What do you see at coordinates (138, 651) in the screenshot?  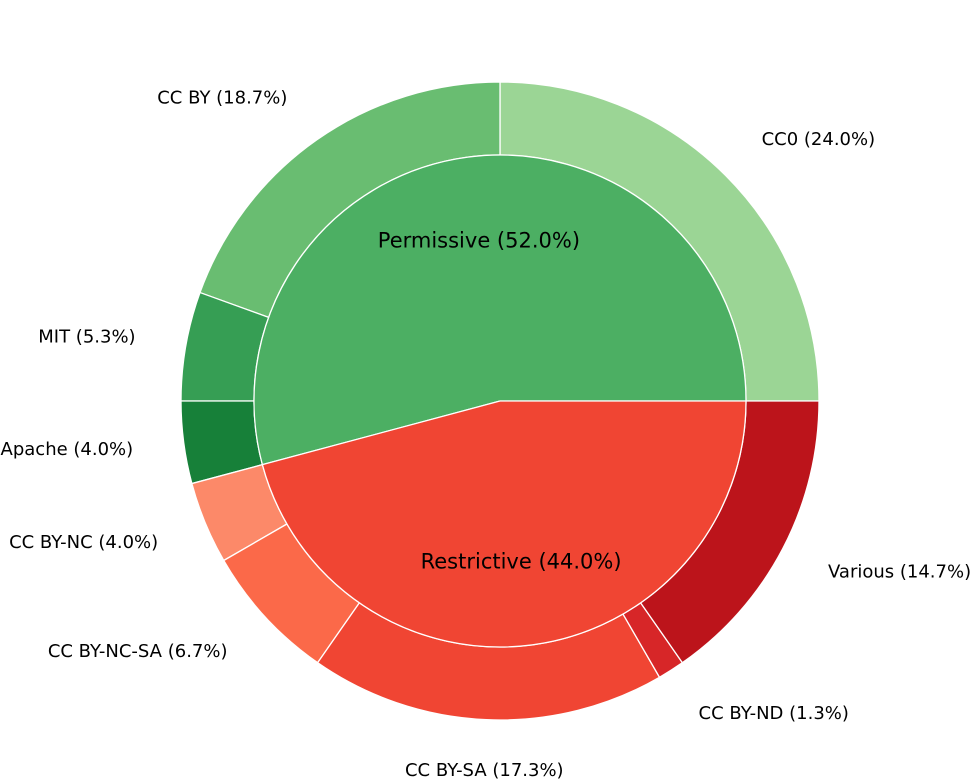 I see `label-cc-by-nc-sa: CC BY-NC-SA (6.7%)` at bounding box center [138, 651].